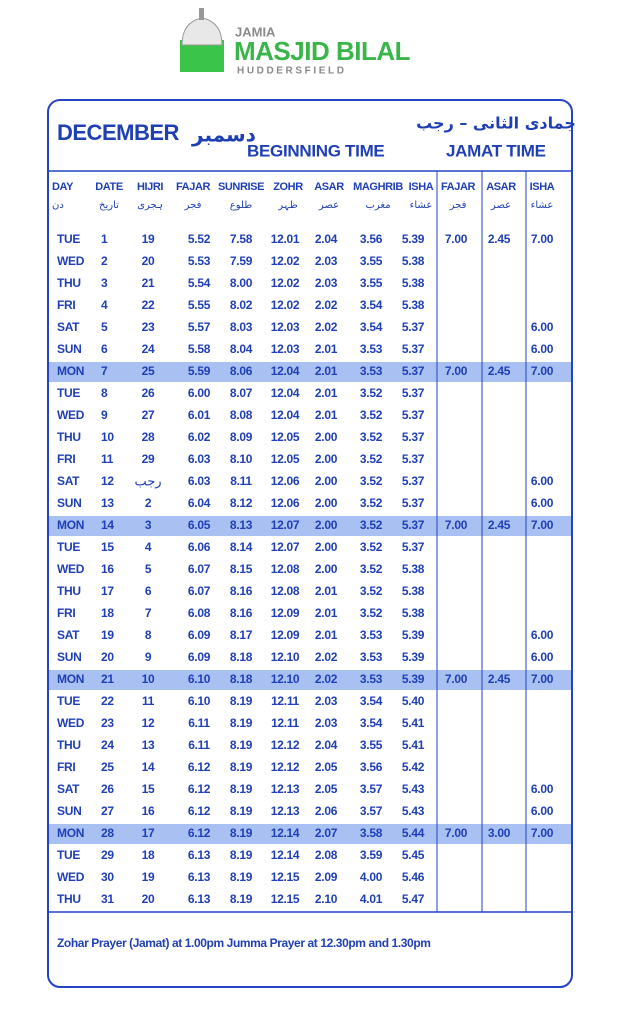 The width and height of the screenshot is (624, 1013). I want to click on logo-top: JAMIA, so click(255, 31).